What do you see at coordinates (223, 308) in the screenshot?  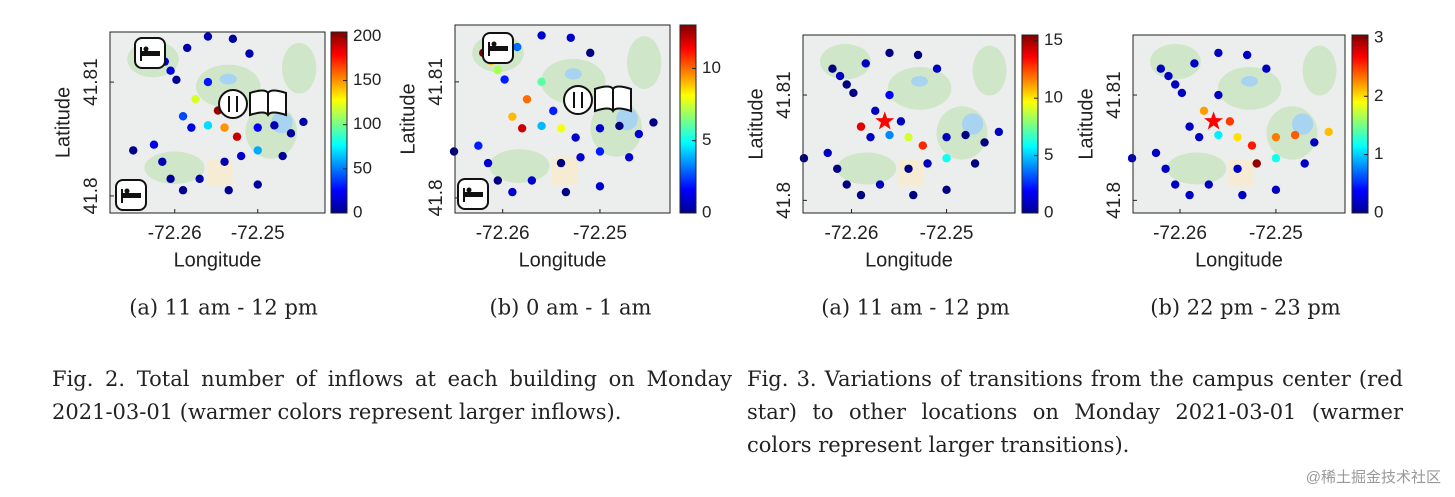 I see `subfigure-caption: (a) 11 am - 12 pm` at bounding box center [223, 308].